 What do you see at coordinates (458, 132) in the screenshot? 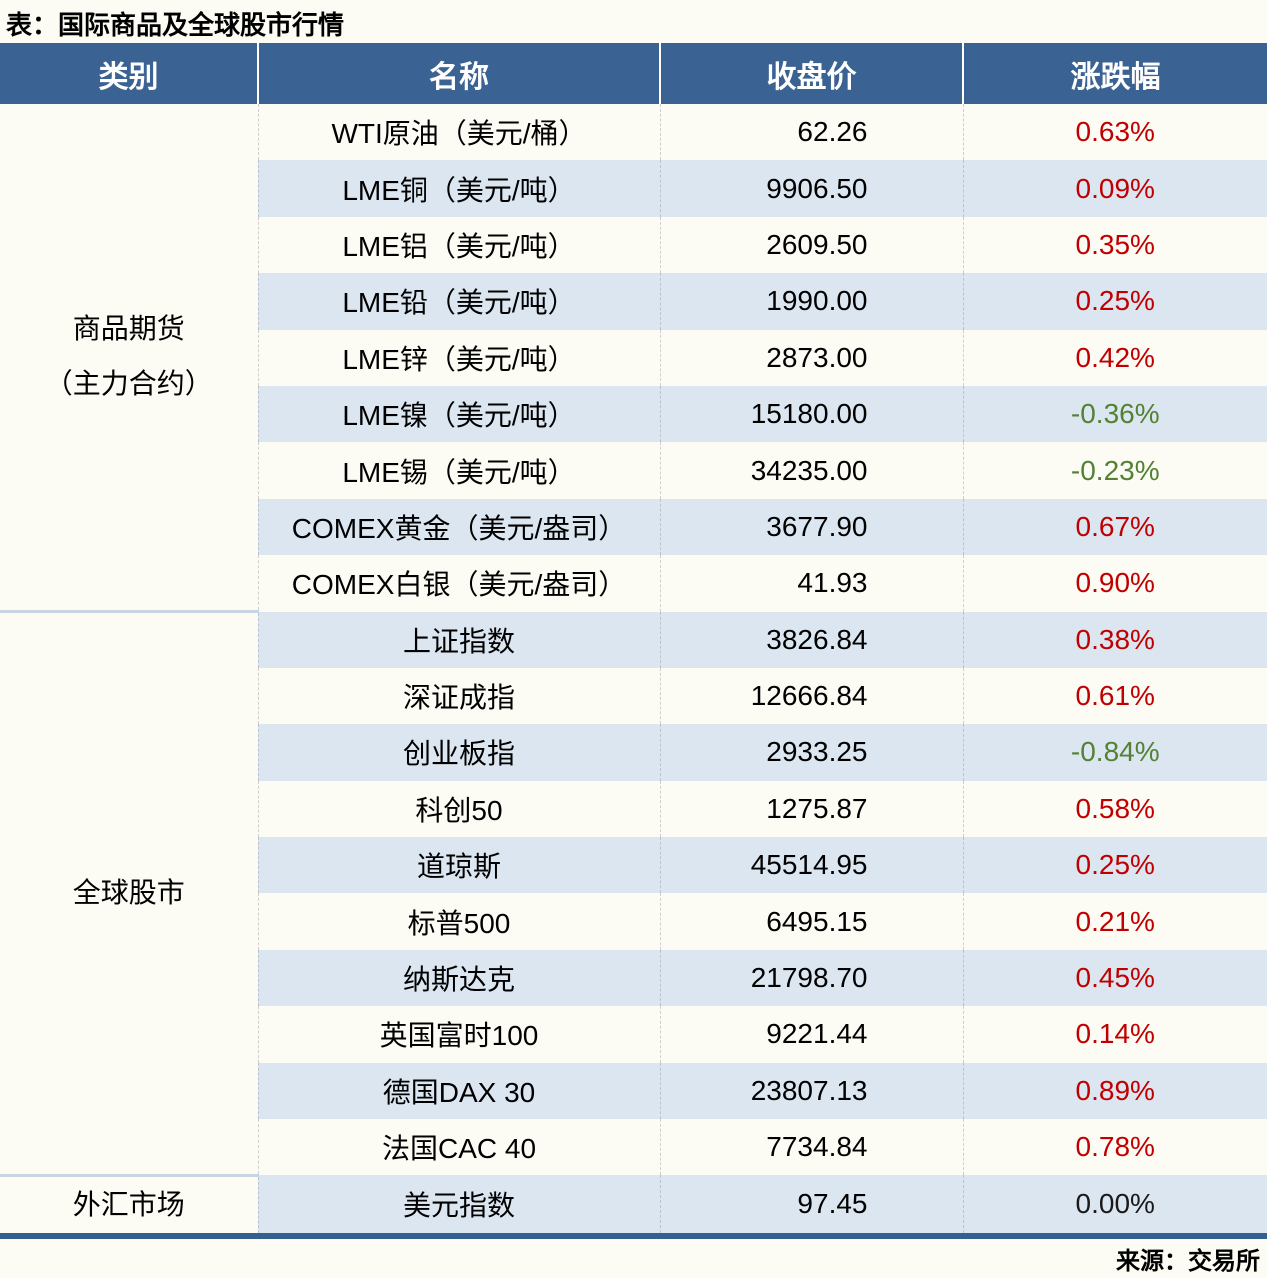
I see `name-cell: WTI原油（美元/桶）` at bounding box center [458, 132].